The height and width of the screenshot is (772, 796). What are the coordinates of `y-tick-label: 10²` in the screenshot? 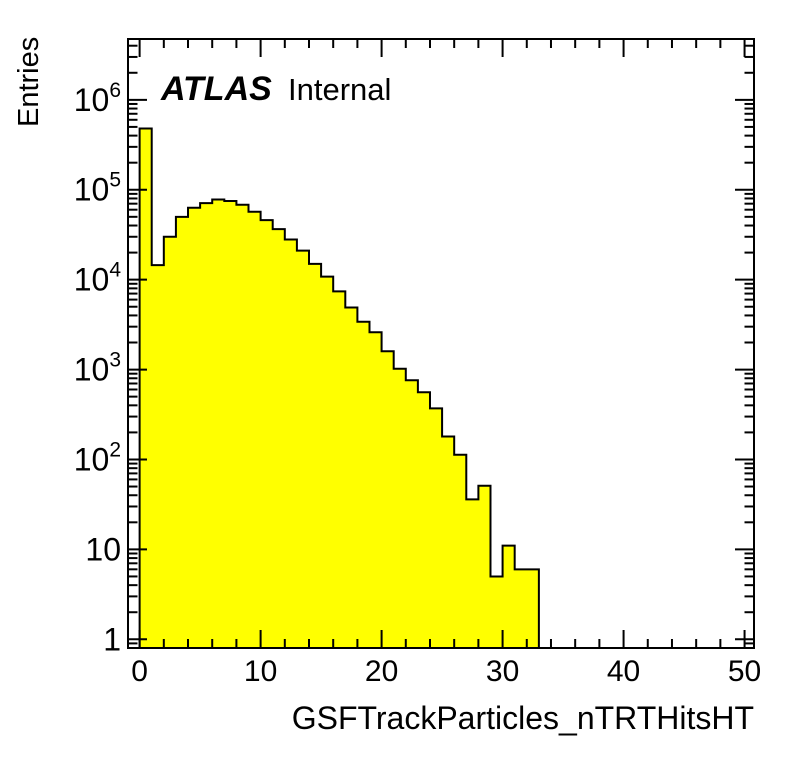 It's located at (97, 457).